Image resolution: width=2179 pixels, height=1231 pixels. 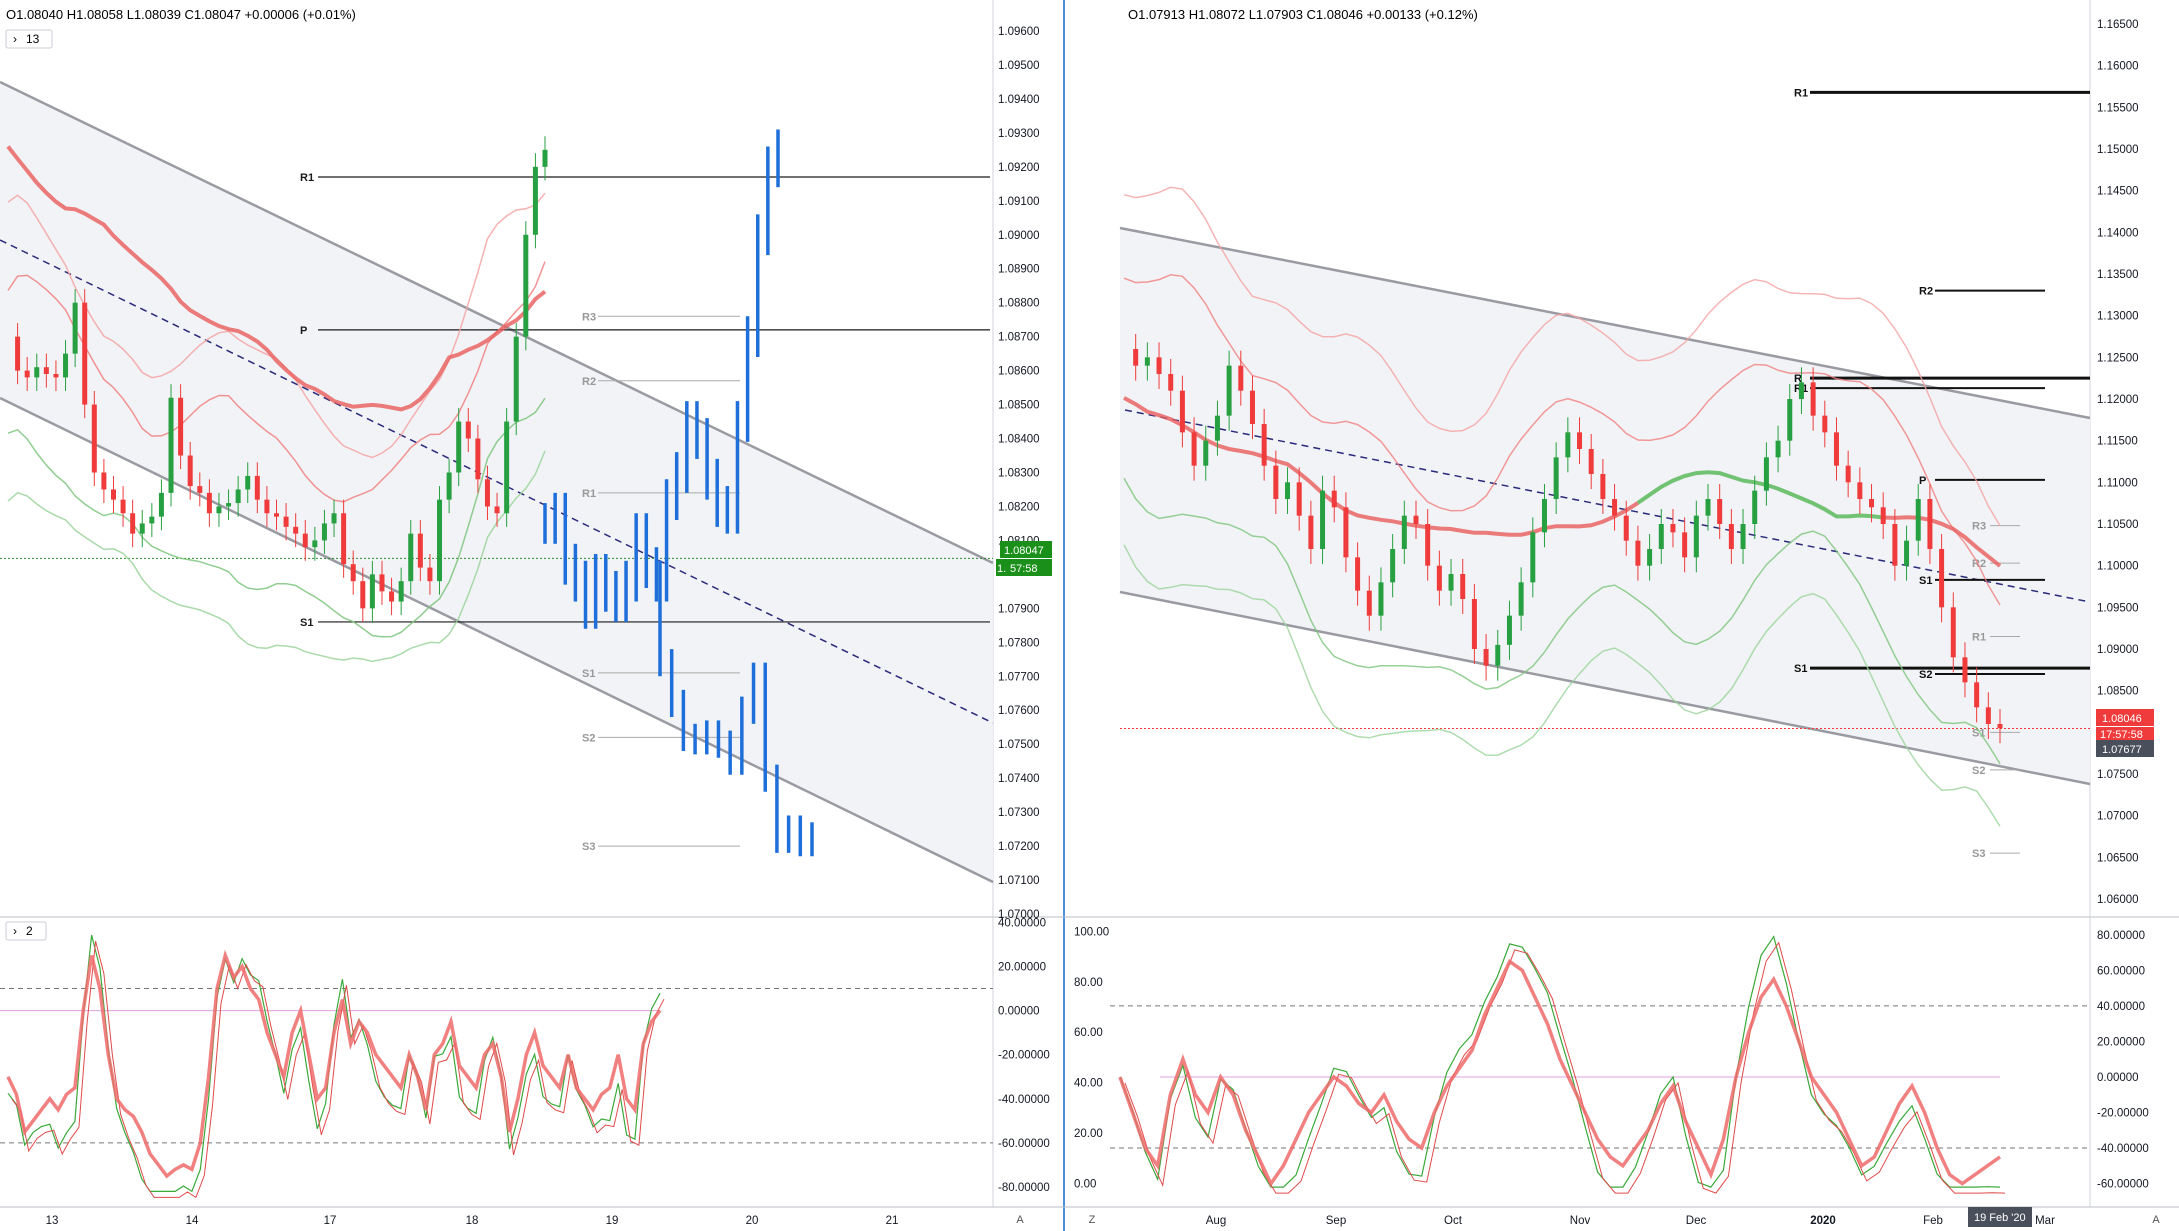 I want to click on left-interval-button: › 13, so click(x=29, y=39).